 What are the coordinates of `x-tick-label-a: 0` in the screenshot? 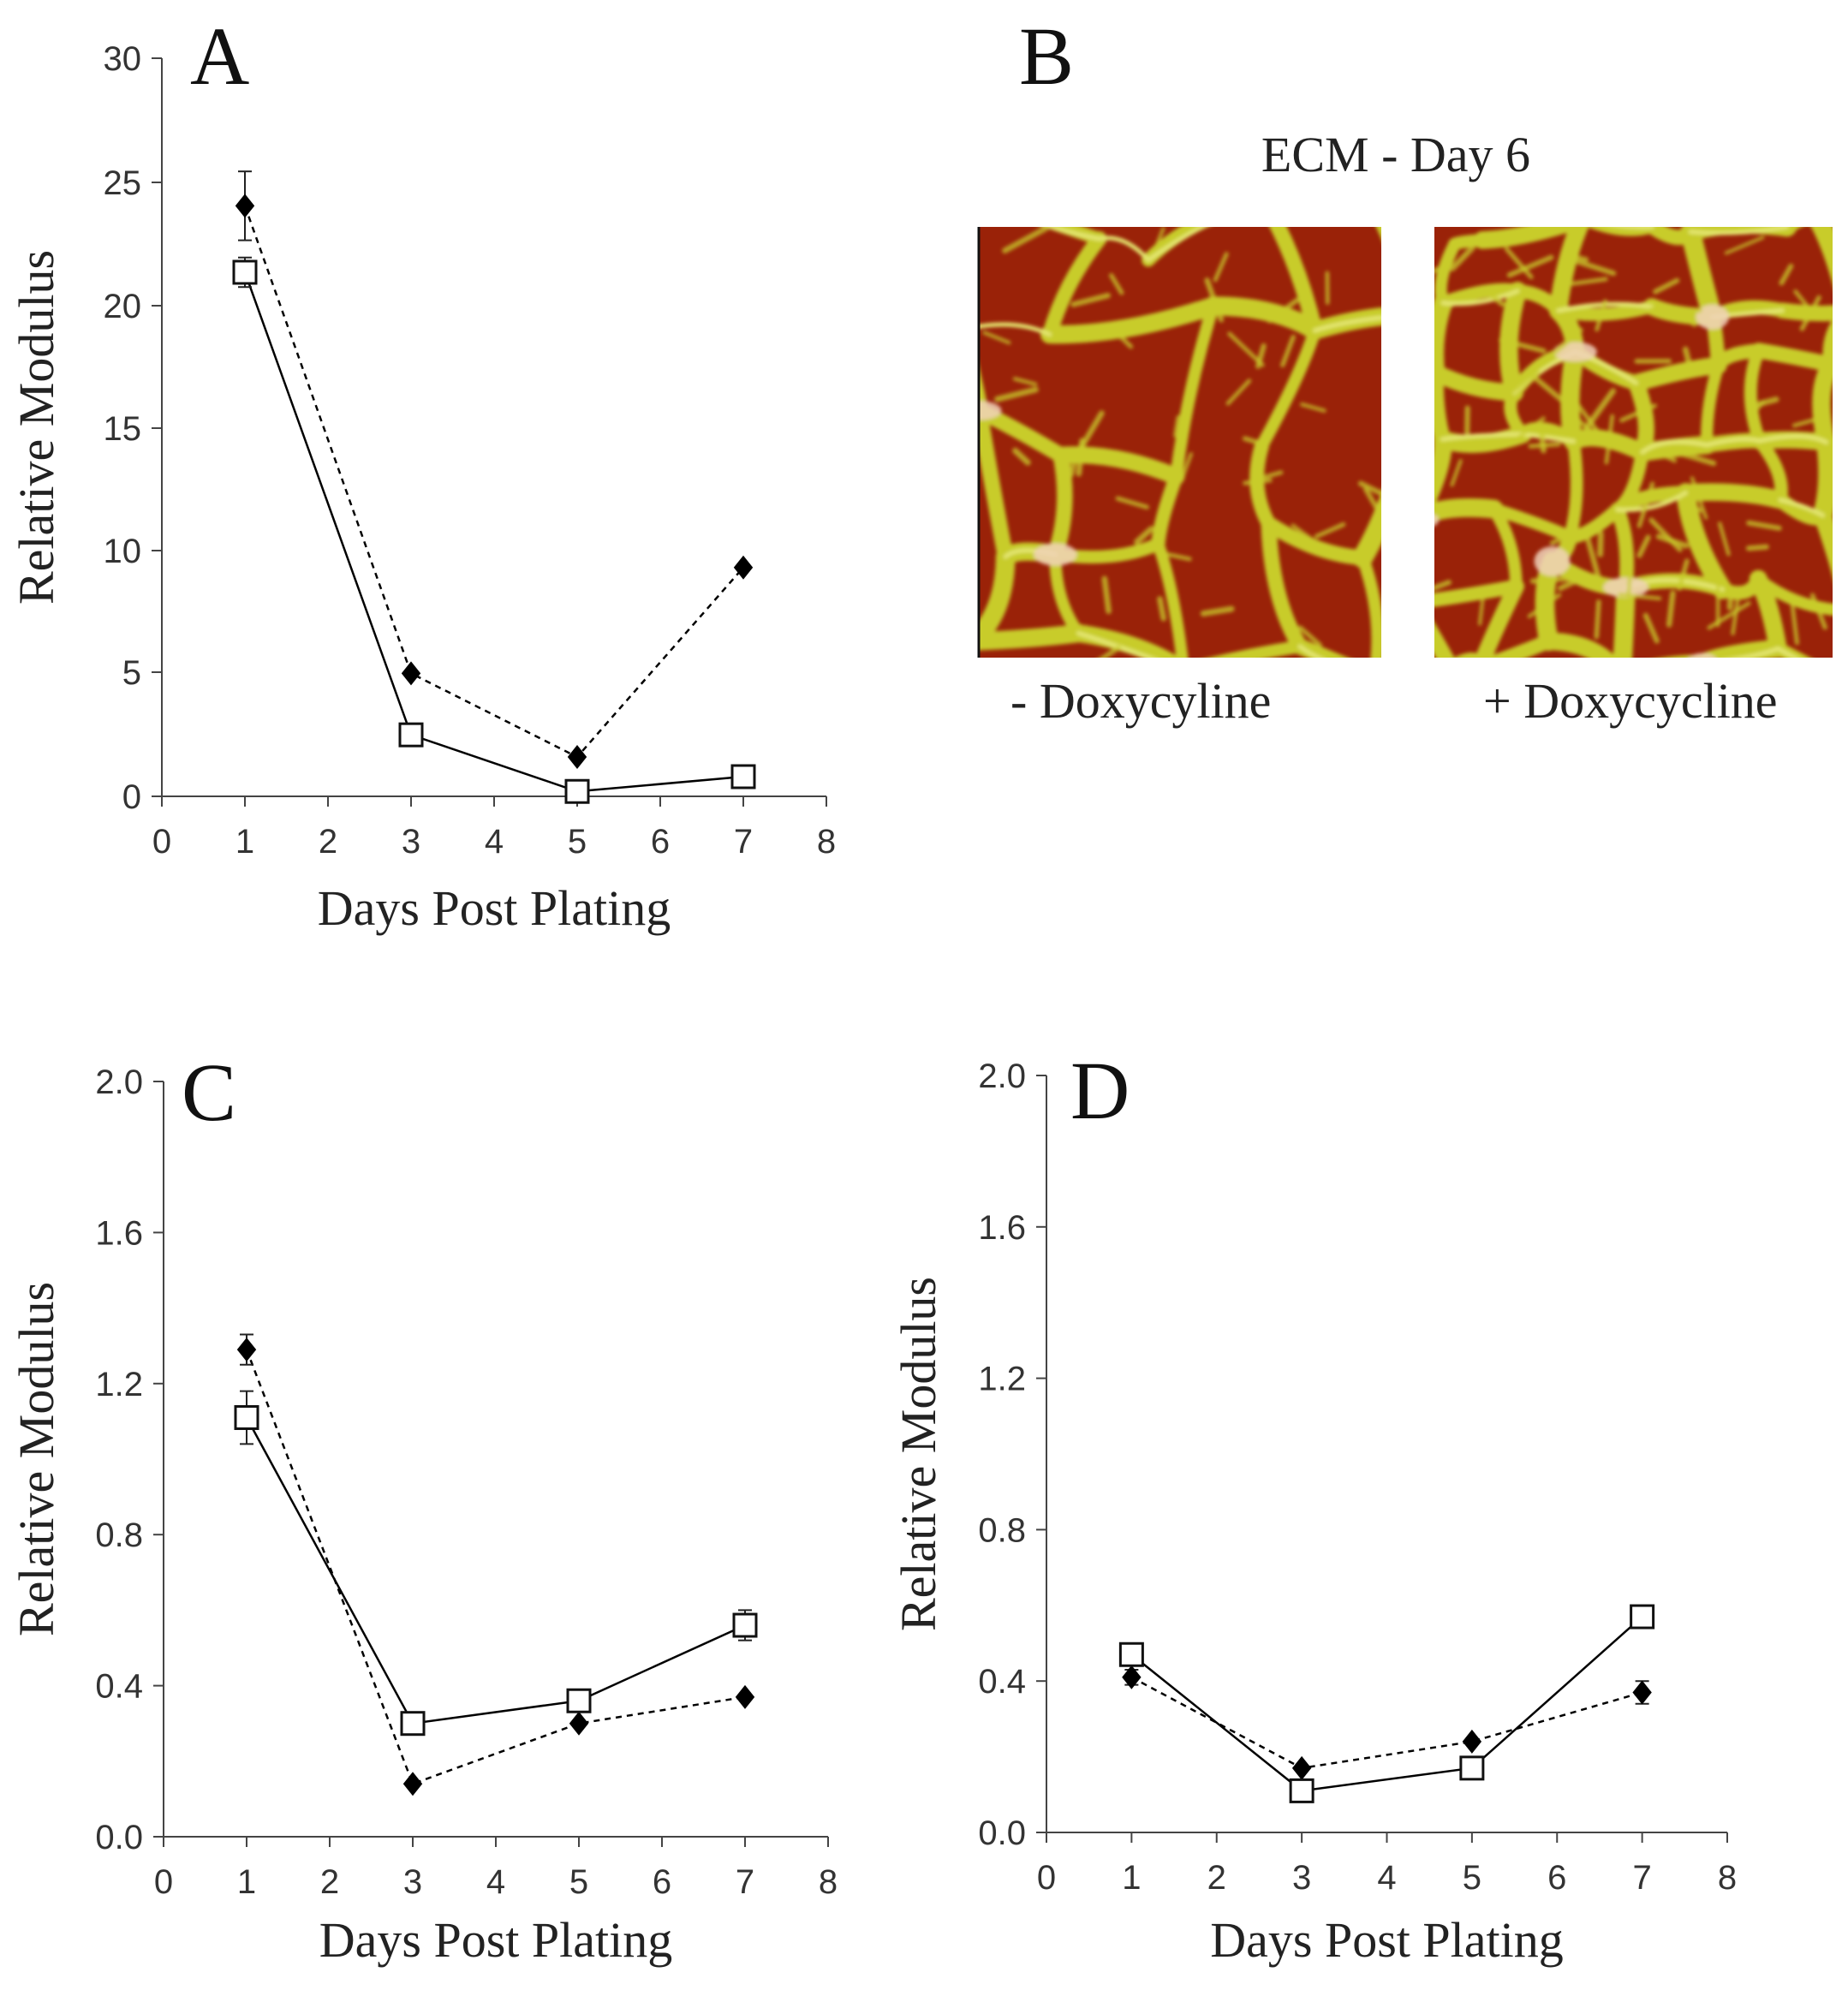 It's located at (162, 842).